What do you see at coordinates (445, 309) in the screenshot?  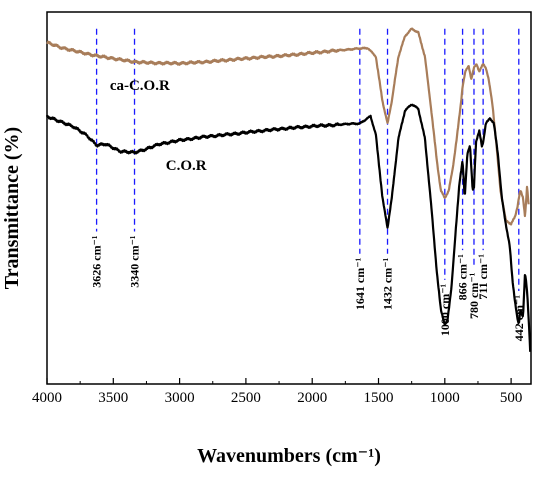 I see `annotation-label: 1000 cm⁻¹` at bounding box center [445, 309].